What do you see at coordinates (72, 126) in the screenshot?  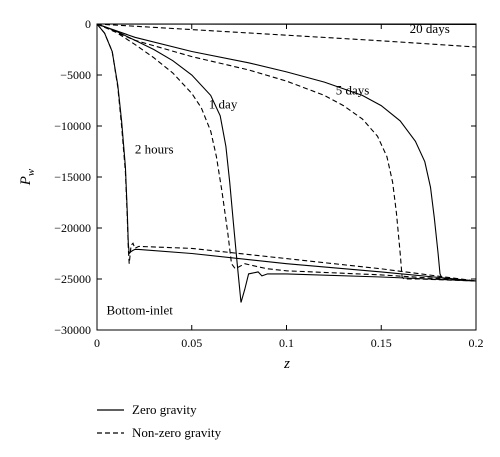 I see `y-tick-label: −10000` at bounding box center [72, 126].